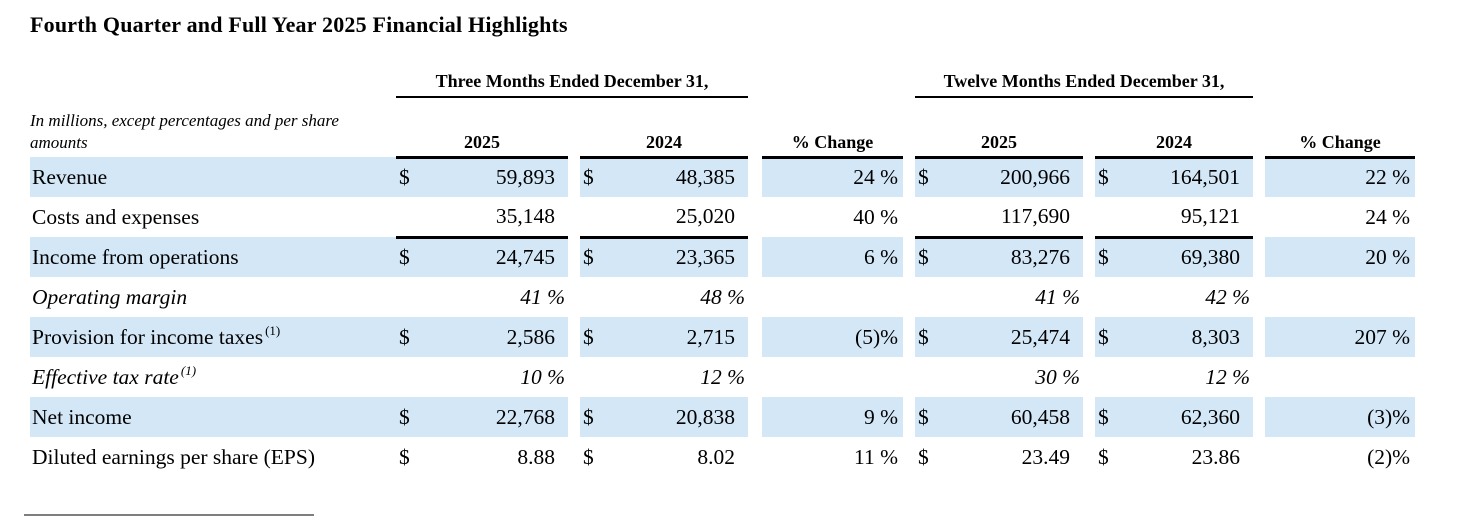 This screenshot has width=1478, height=522. I want to click on row-label: Revenue, so click(213, 177).